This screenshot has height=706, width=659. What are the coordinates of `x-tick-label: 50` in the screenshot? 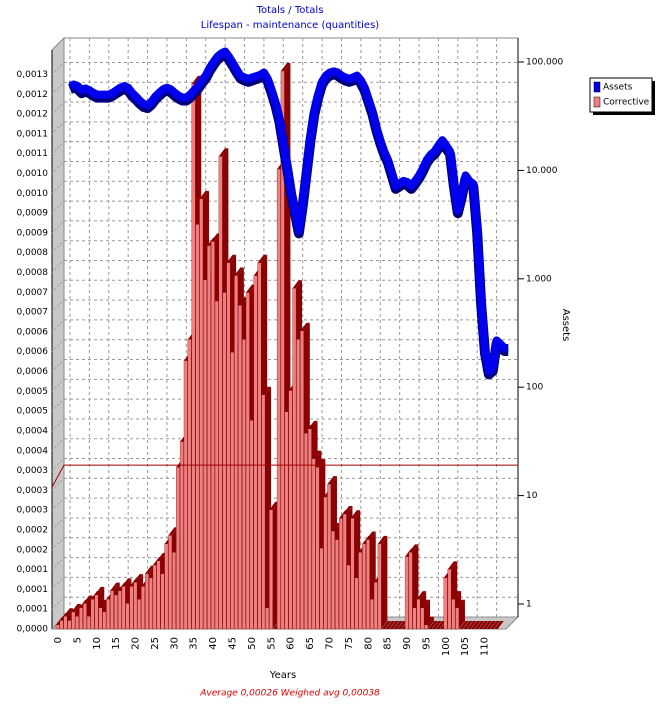 It's located at (252, 643).